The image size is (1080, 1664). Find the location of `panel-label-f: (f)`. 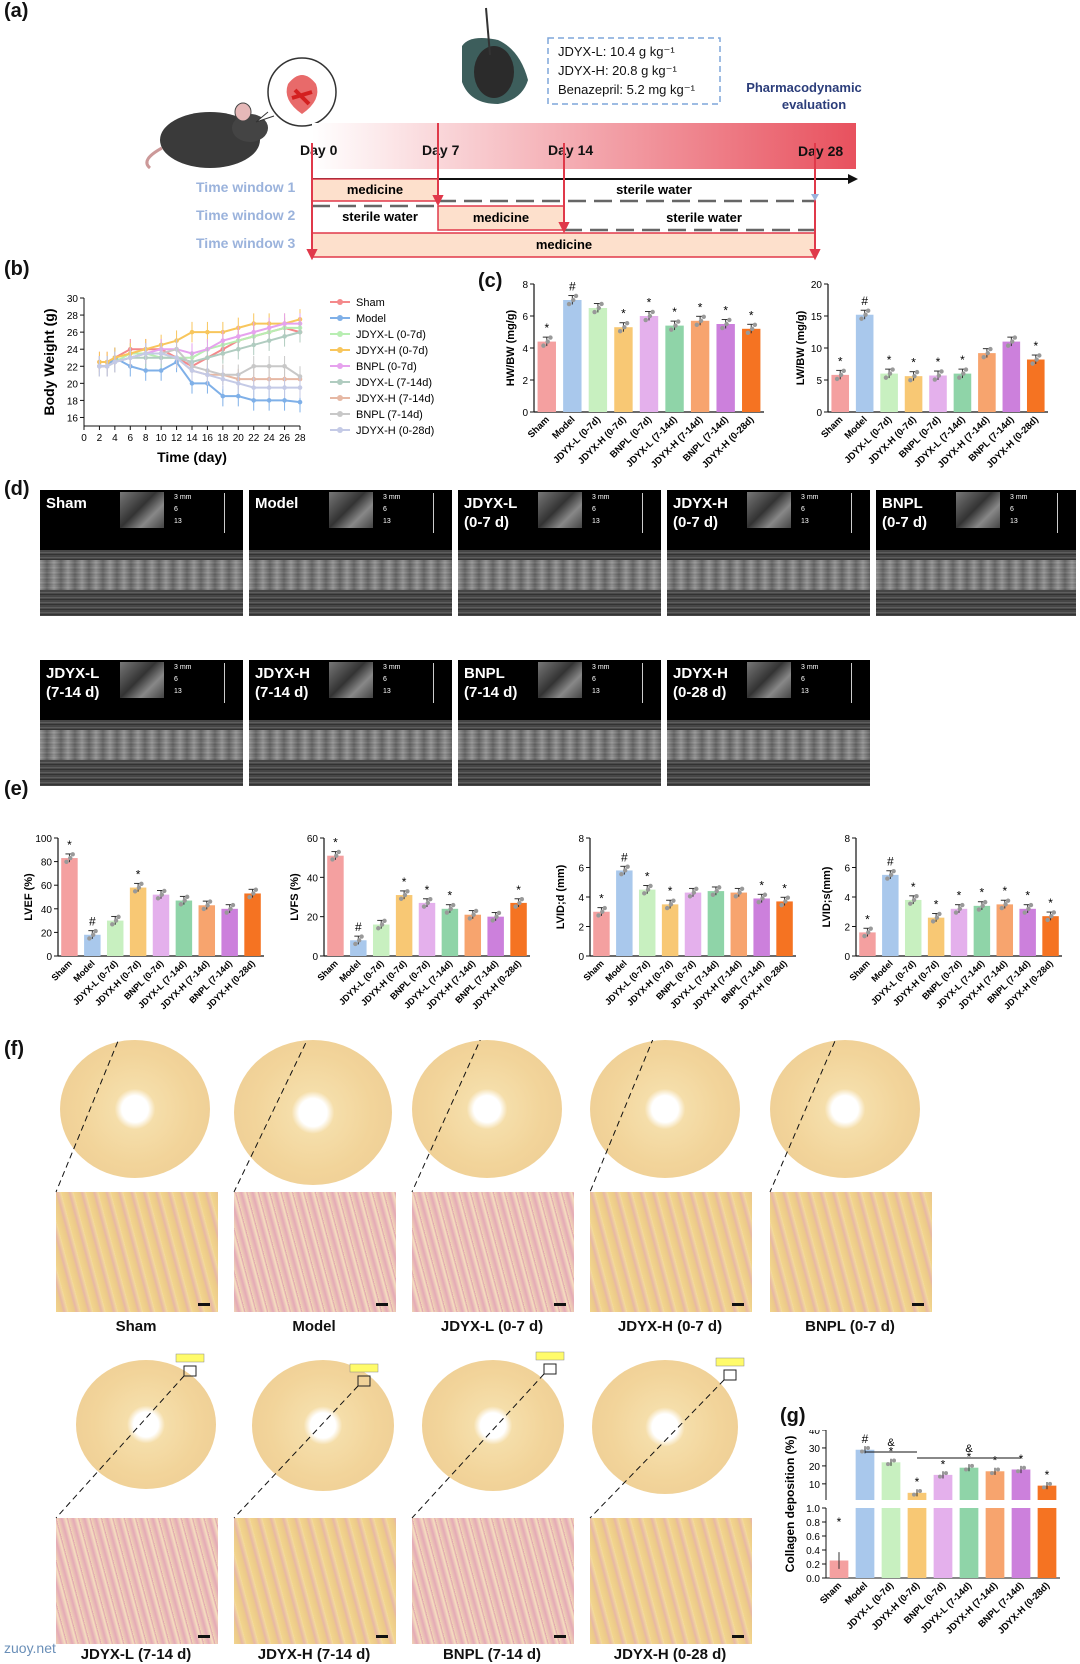

panel-label-f: (f) is located at coordinates (14, 1049).